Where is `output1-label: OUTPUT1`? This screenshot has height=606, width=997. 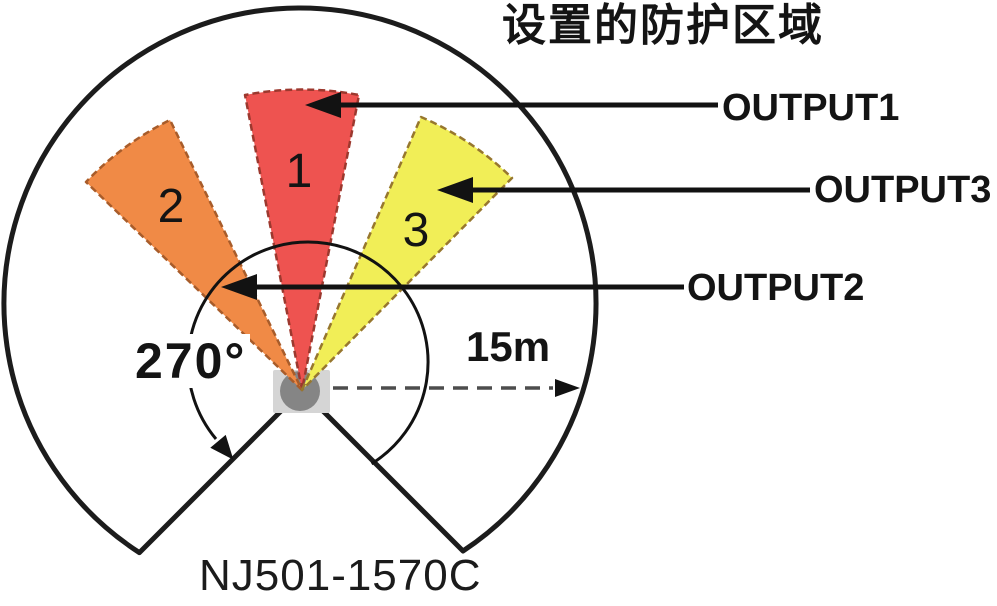 output1-label: OUTPUT1 is located at coordinates (811, 108).